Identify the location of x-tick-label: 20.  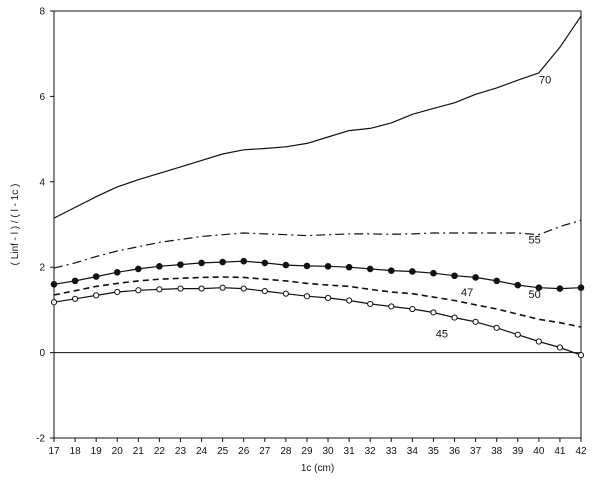
(118, 451).